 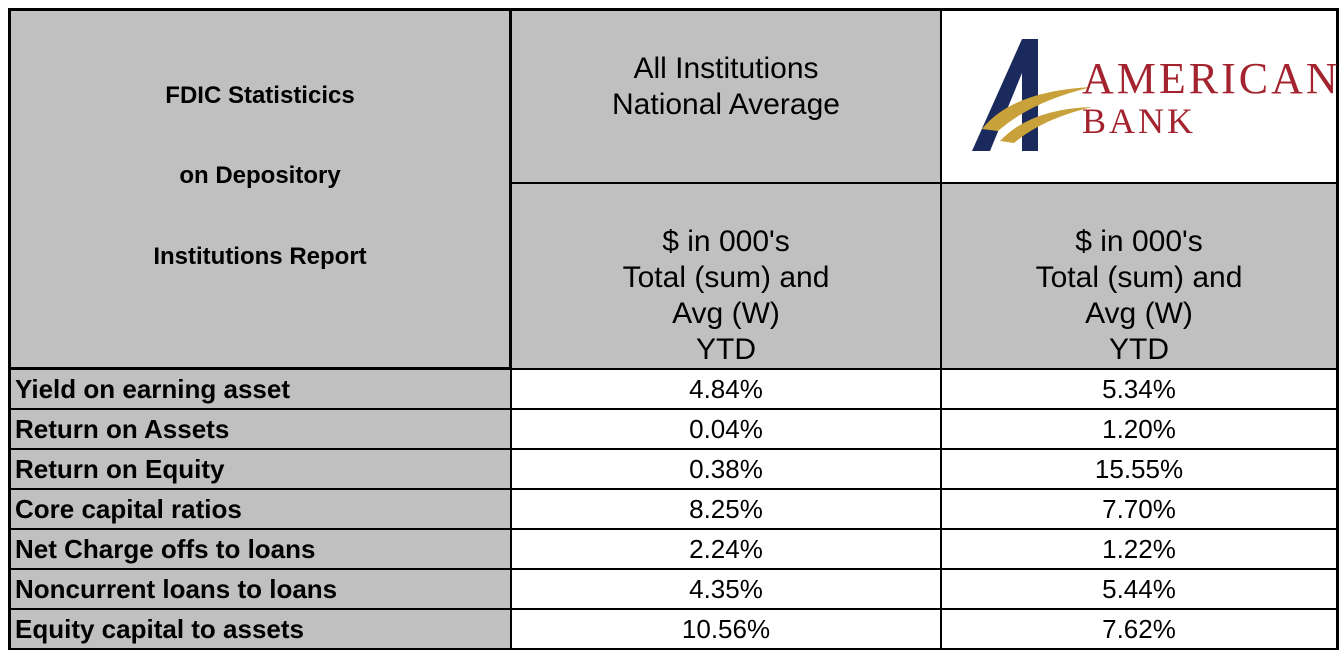 I want to click on logo: AMERICAN BANK, so click(x=1154, y=95).